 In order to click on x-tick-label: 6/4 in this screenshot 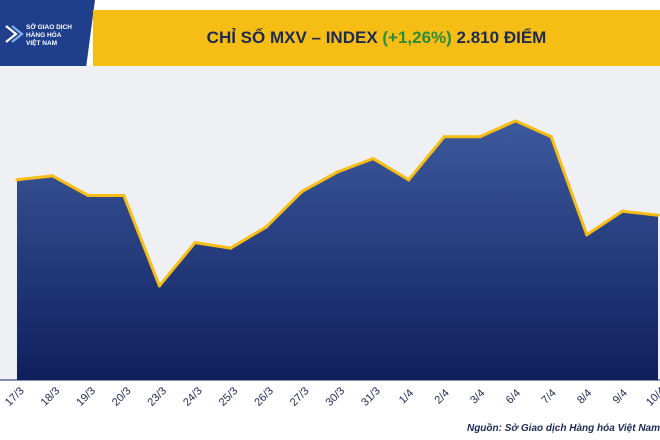, I will do `click(513, 396)`.